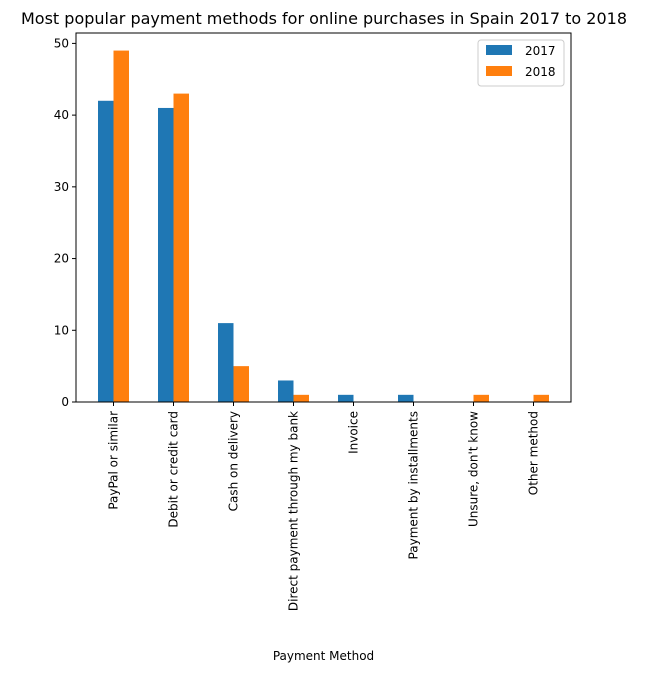 Image resolution: width=648 pixels, height=673 pixels. I want to click on y-tick-label-5: 50, so click(61, 43).